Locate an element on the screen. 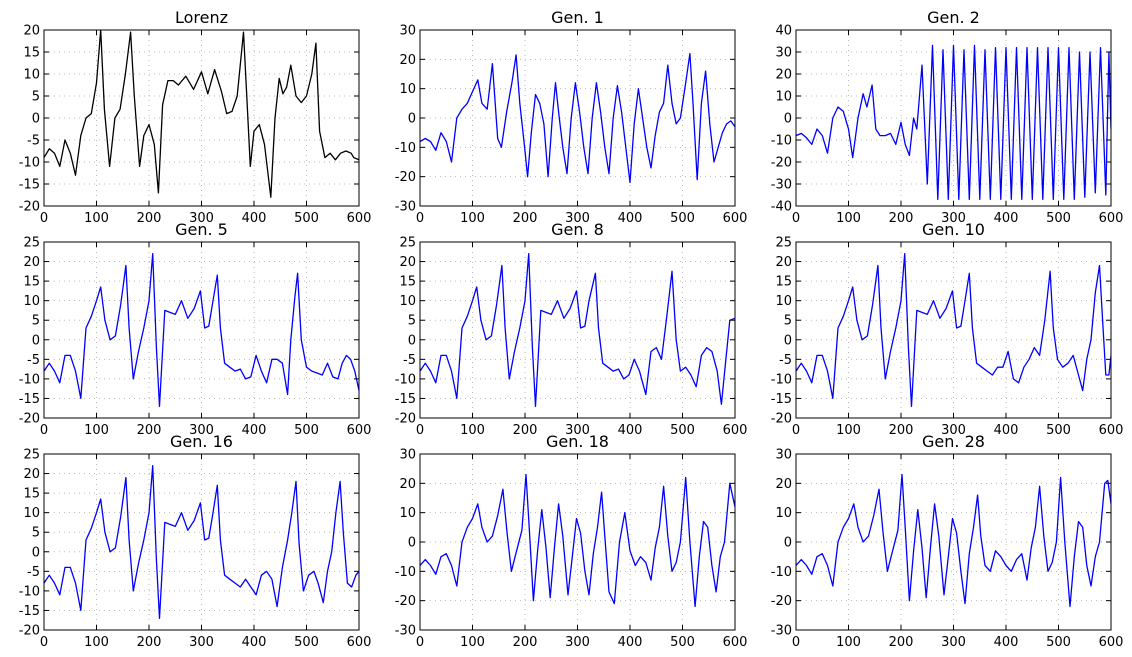  chart-title: Gen. 1 is located at coordinates (577, 17).